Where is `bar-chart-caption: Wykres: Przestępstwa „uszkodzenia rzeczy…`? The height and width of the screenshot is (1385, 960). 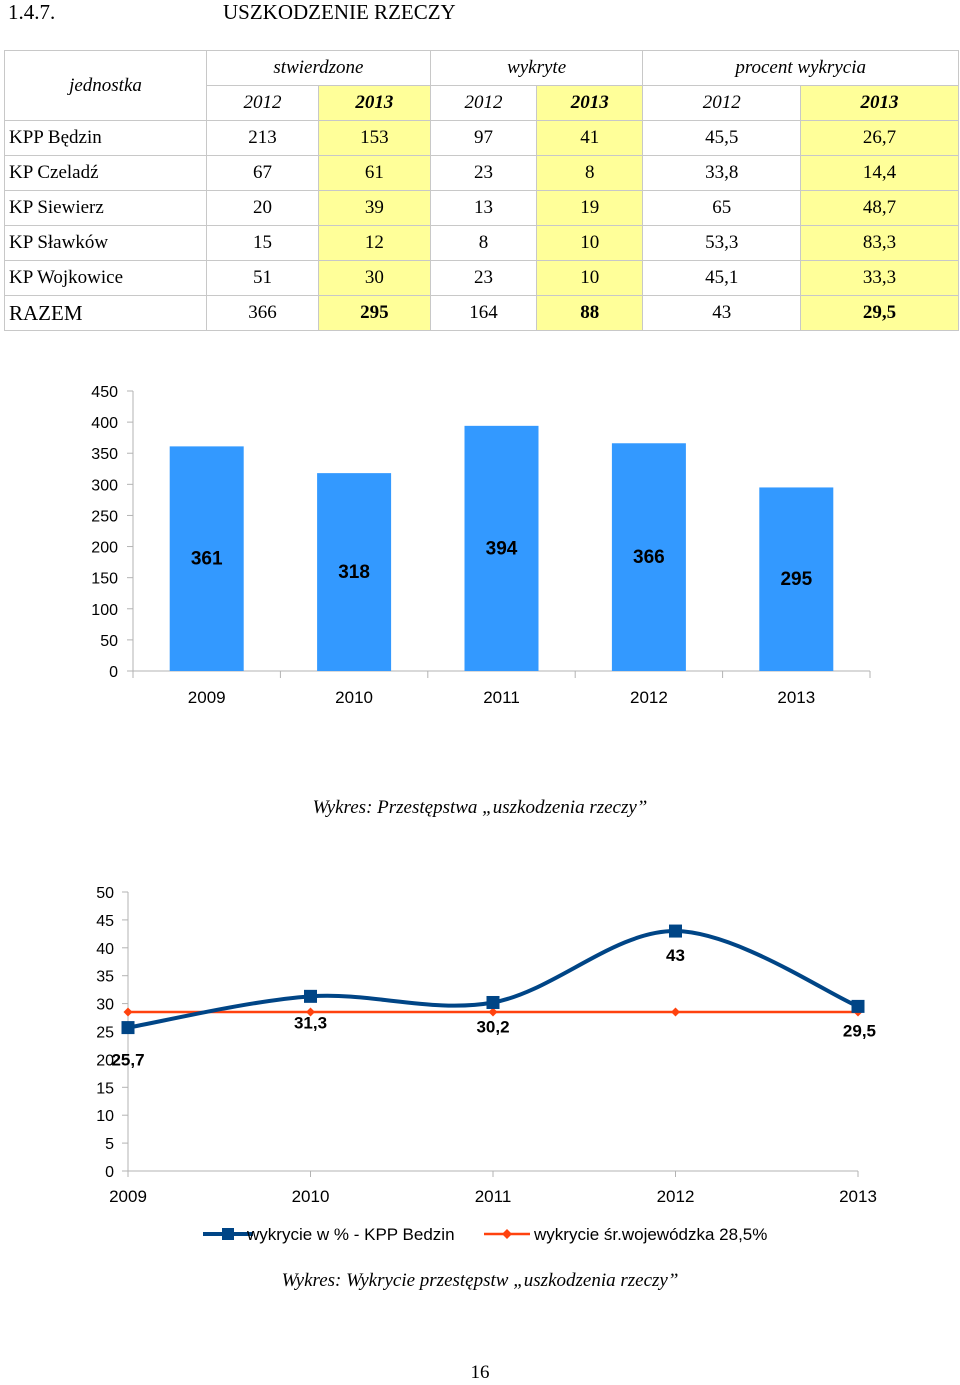
bar-chart-caption: Wykres: Przestępstwa „uszkodzenia rzeczy… is located at coordinates (480, 807).